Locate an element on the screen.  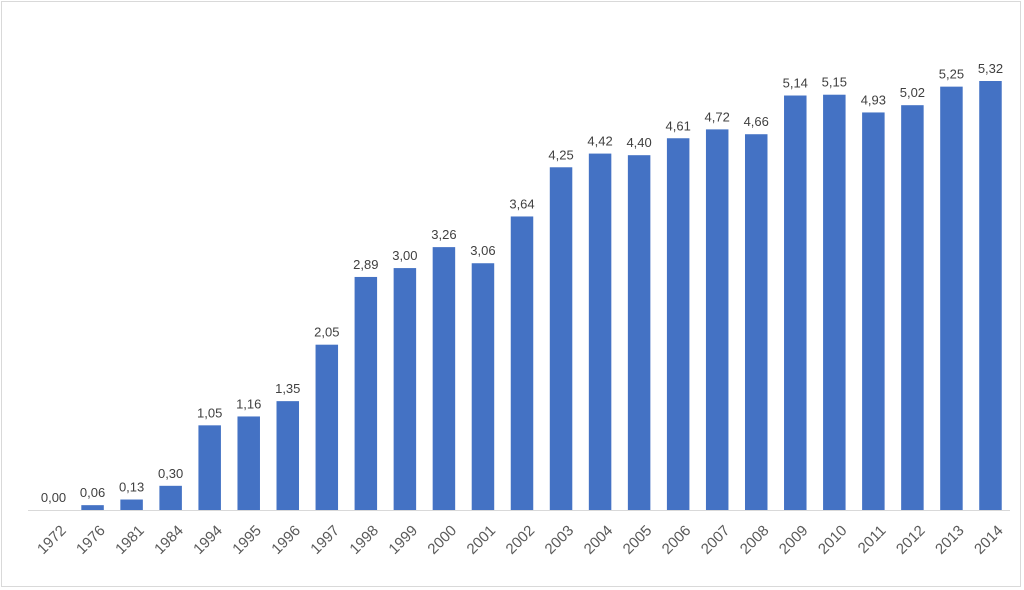
bar-2013 is located at coordinates (951, 298).